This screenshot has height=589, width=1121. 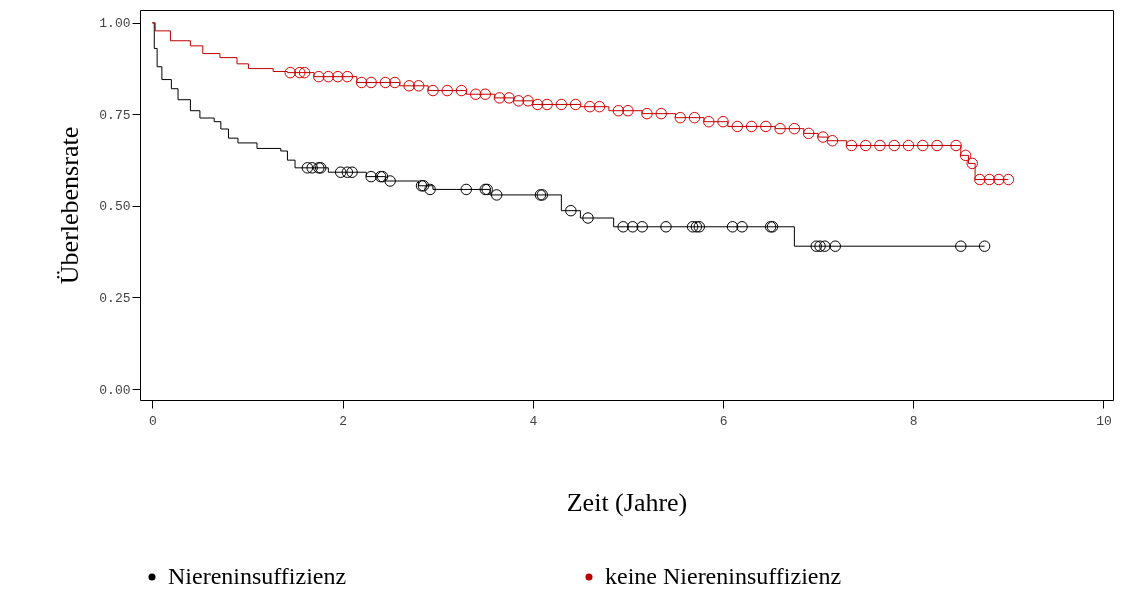 What do you see at coordinates (723, 421) in the screenshot?
I see `x-tick-label: 6` at bounding box center [723, 421].